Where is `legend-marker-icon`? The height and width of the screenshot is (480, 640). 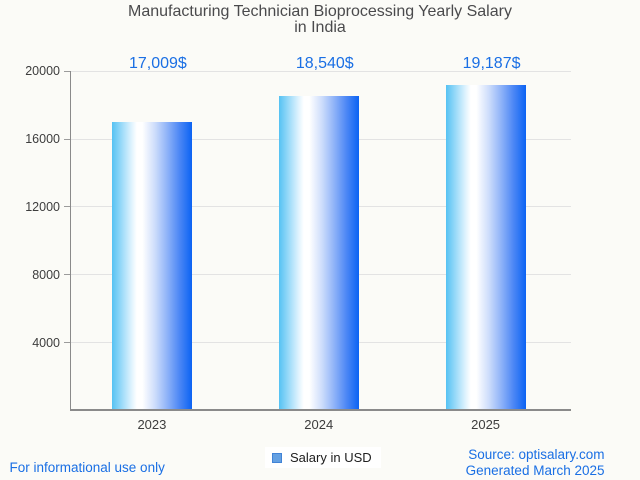
legend-marker-icon is located at coordinates (277, 457).